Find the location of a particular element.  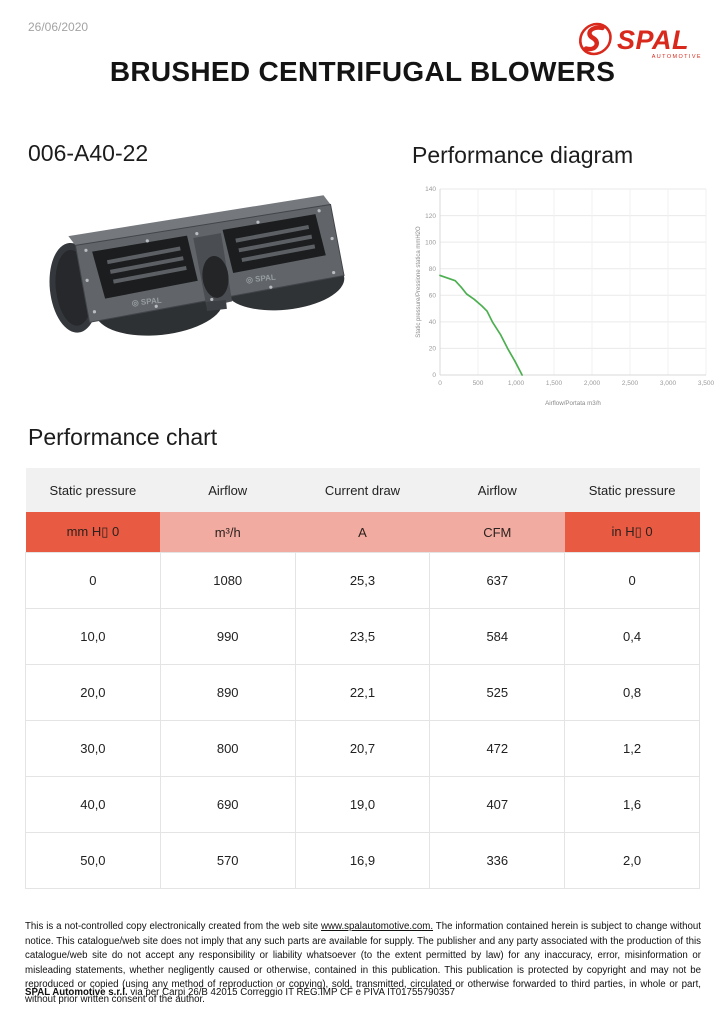

table-cell: 0,4 is located at coordinates (632, 636).